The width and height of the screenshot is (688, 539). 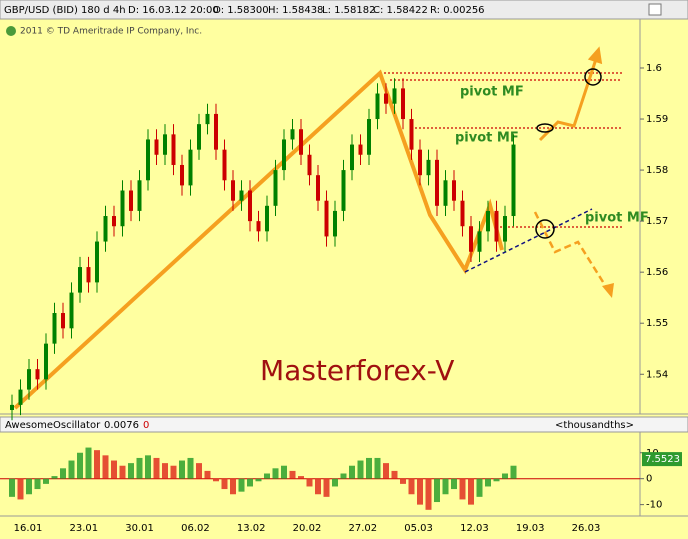 What do you see at coordinates (307, 528) in the screenshot?
I see `x-tick-label: 20.02` at bounding box center [307, 528].